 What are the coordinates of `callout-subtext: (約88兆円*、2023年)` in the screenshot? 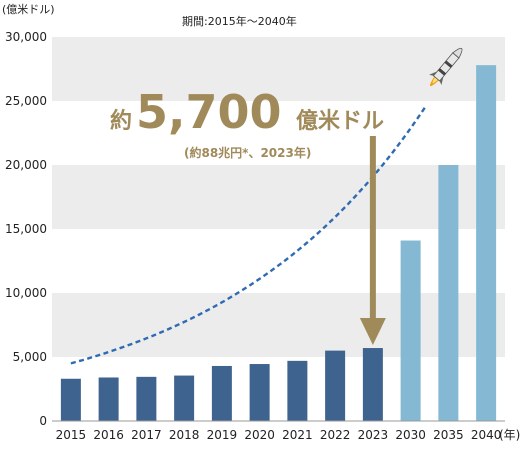 It's located at (247, 152).